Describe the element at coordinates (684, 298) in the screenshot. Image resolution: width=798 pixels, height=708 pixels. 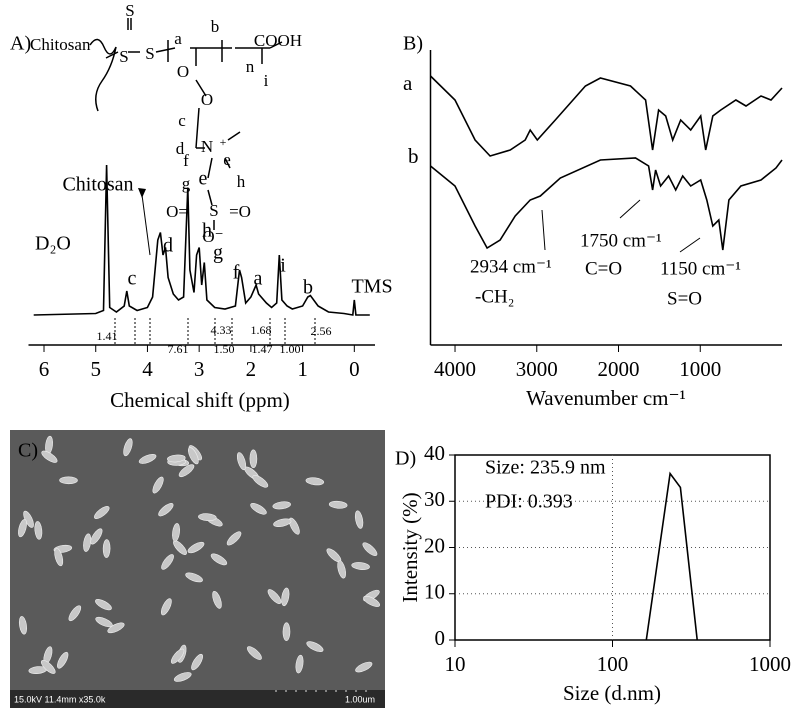
I see `label: S=O` at that location.